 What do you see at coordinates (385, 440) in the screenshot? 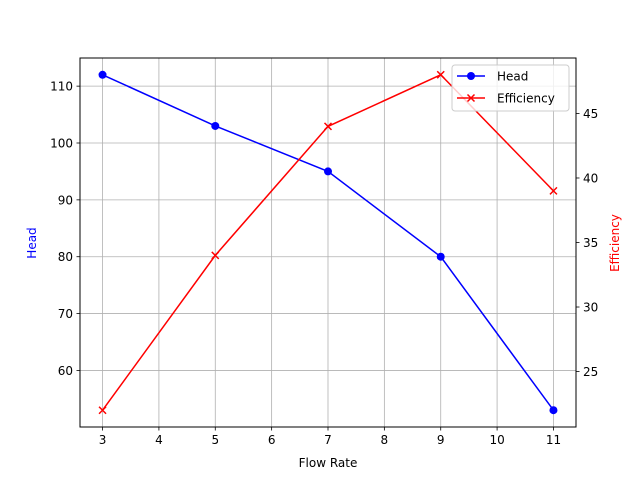
I see `x-tick-label: 8` at bounding box center [385, 440].